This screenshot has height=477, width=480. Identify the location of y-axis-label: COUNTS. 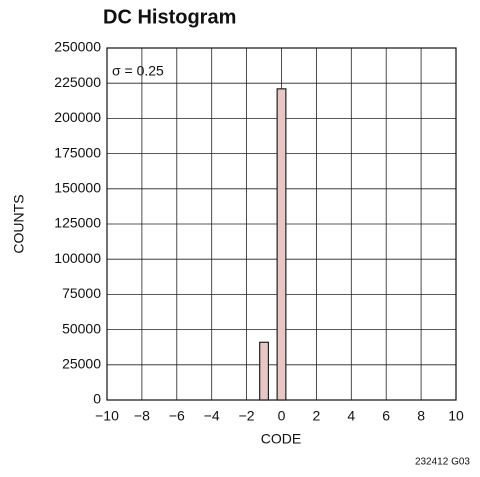
(19, 223).